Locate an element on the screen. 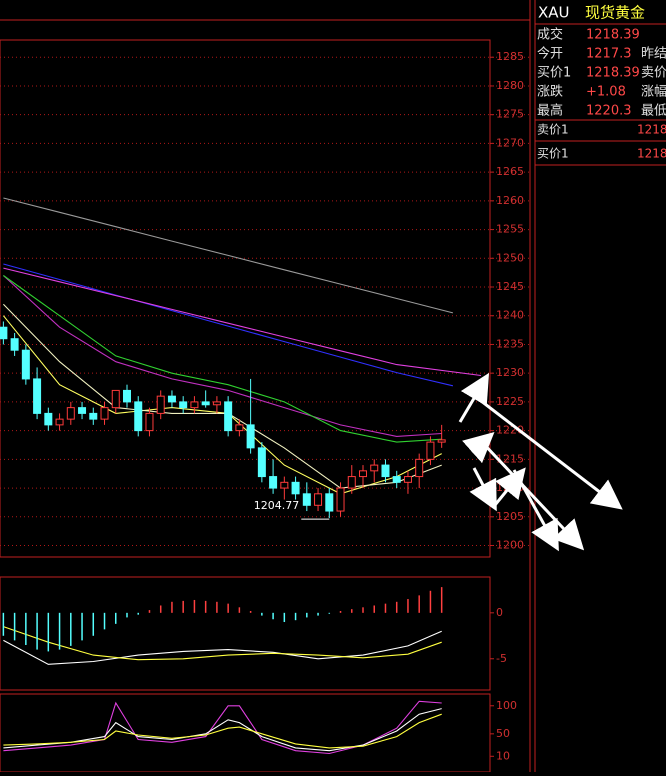  y-tick-label: 1225 is located at coordinates (510, 401).